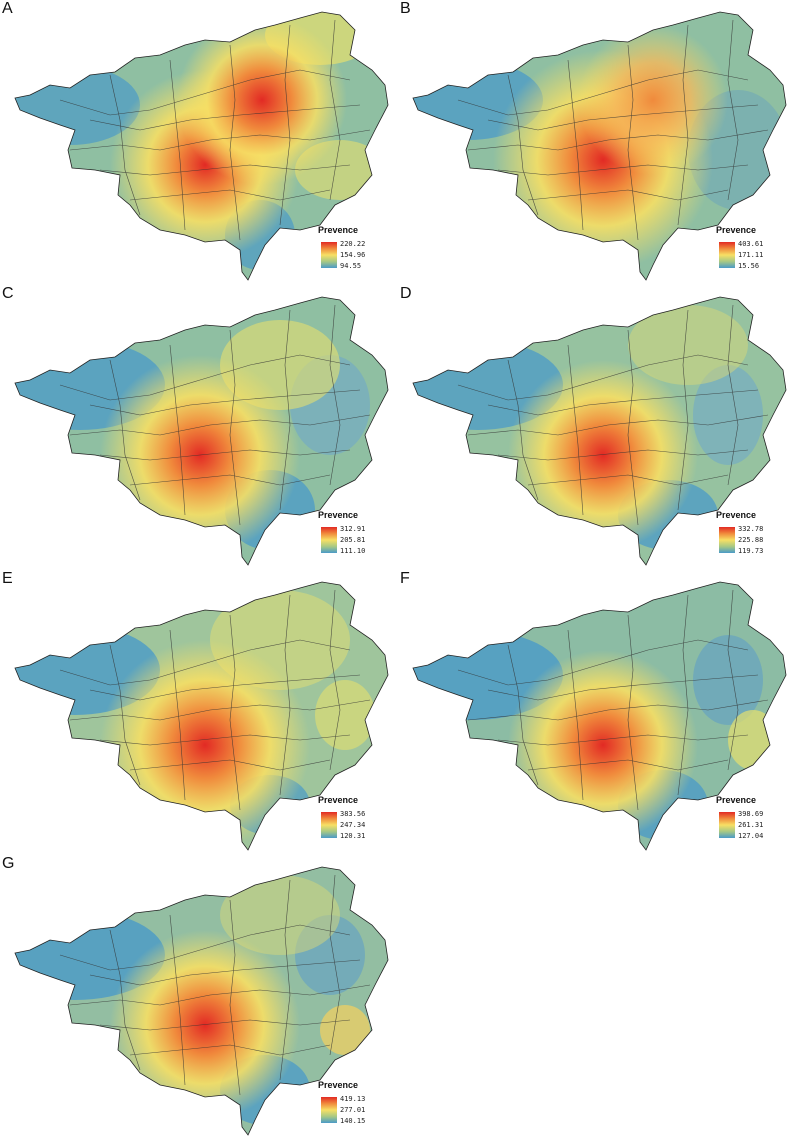 This screenshot has height=1140, width=796. What do you see at coordinates (353, 1110) in the screenshot?
I see `legend-mid: 277.01` at bounding box center [353, 1110].